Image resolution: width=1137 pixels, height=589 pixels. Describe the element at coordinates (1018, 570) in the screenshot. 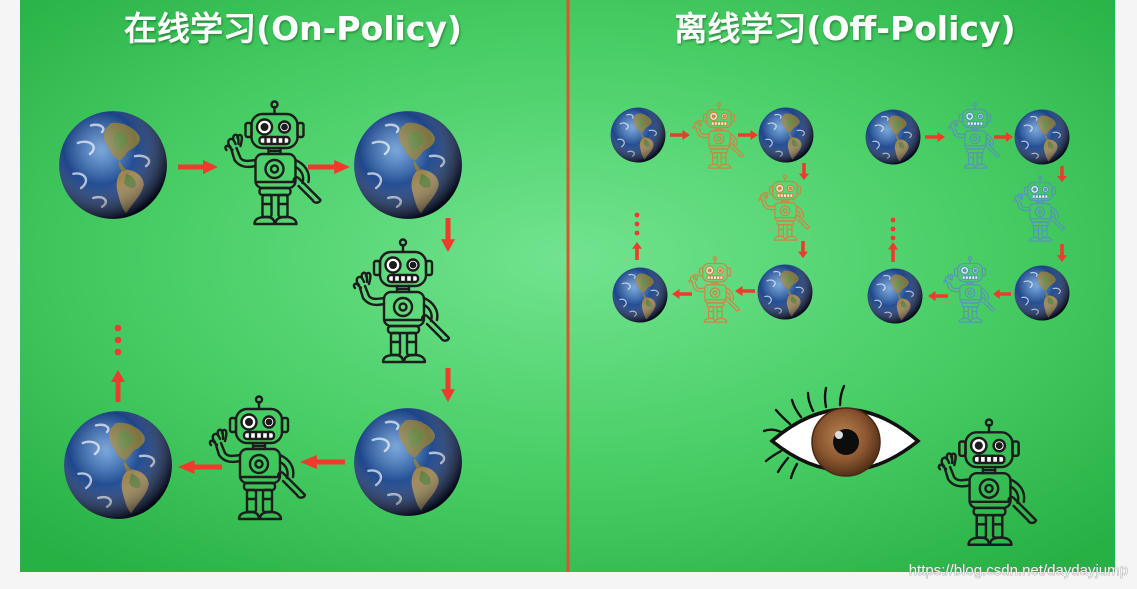

I see `watermark-url: https://blog.csdn.net/daydayjump` at that location.